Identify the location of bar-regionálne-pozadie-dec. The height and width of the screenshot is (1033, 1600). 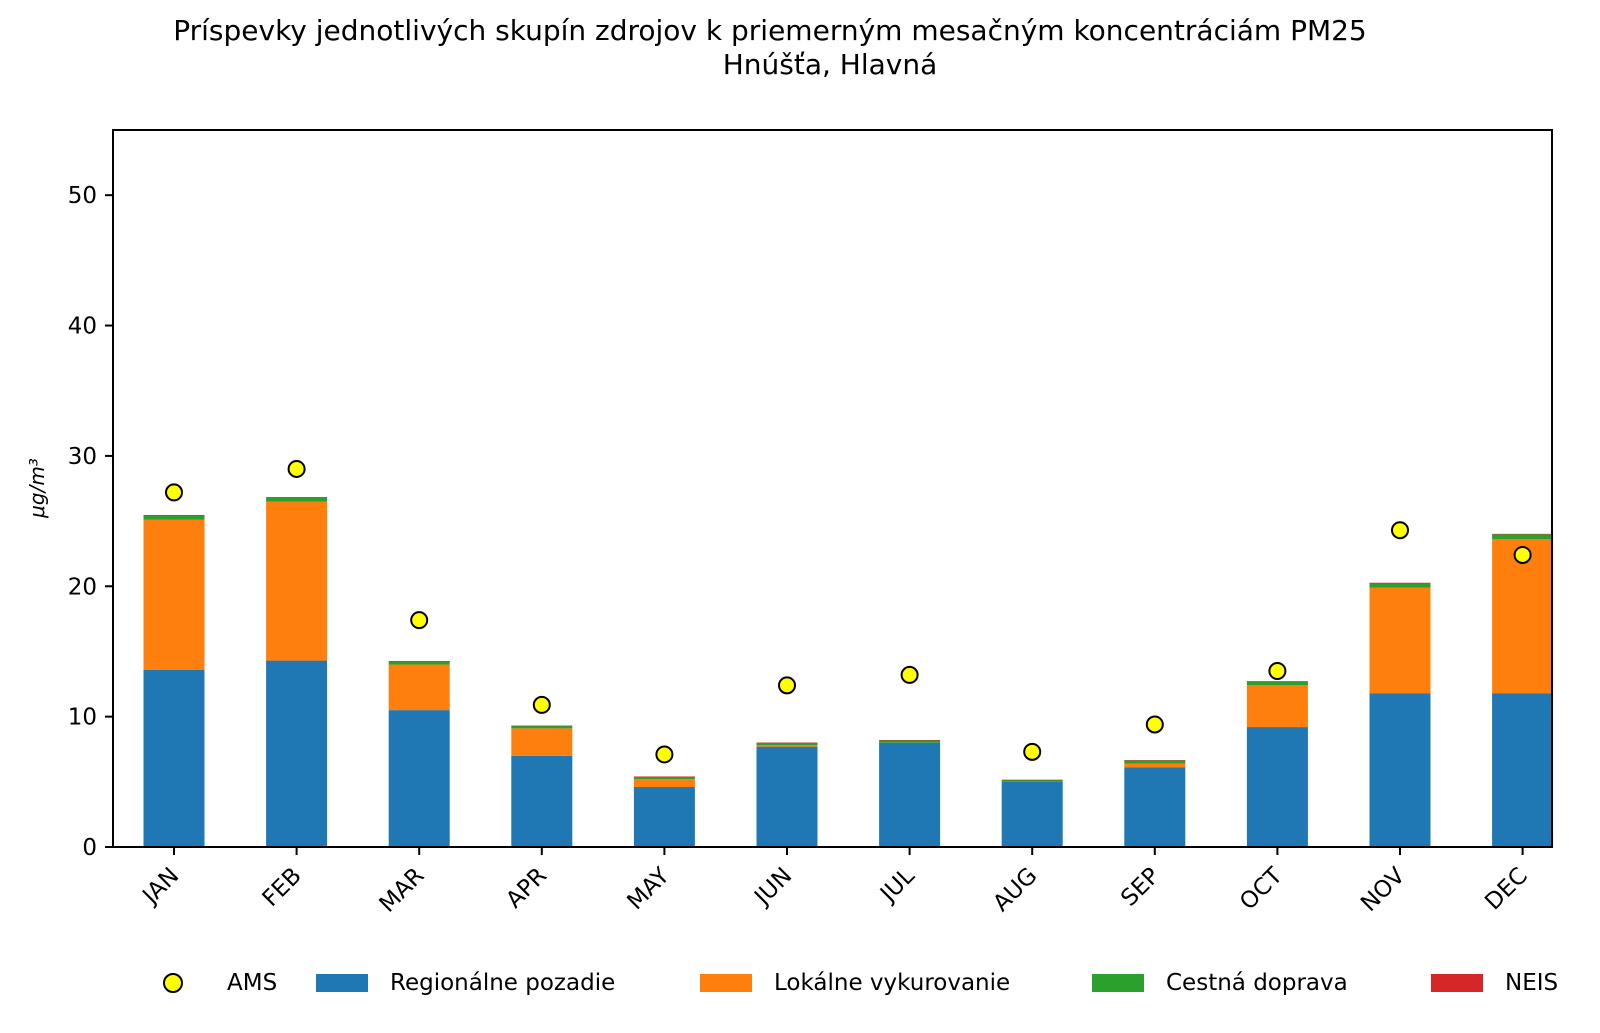
(1523, 770).